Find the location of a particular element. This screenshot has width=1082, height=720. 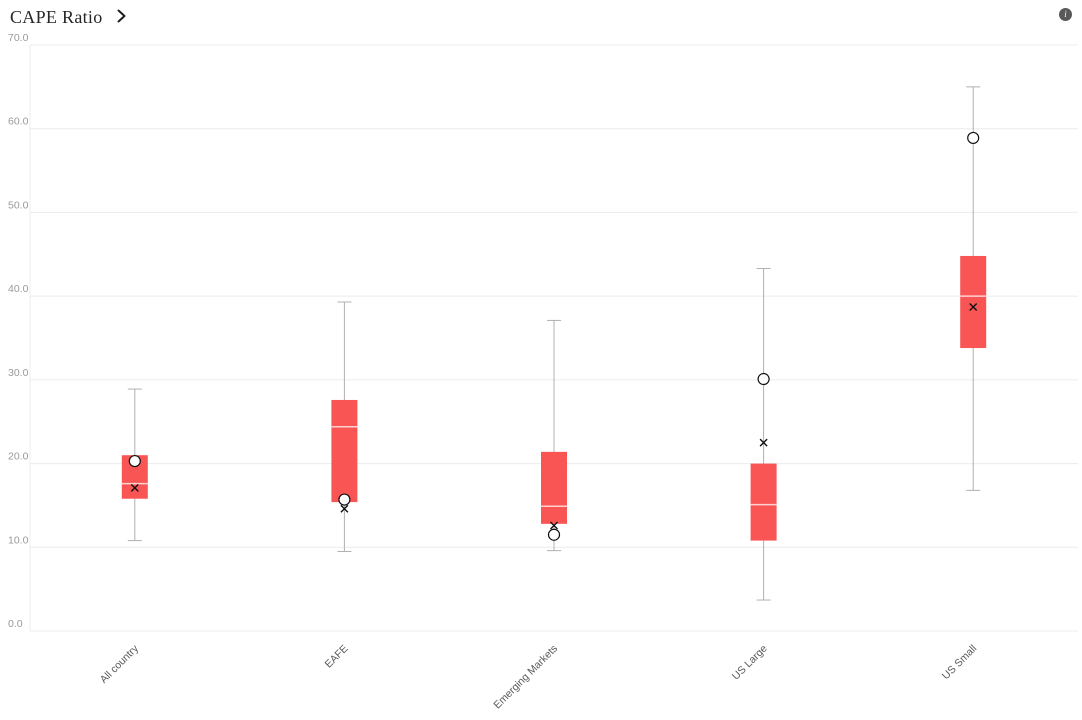

x-axis-label: US Small is located at coordinates (959, 662).